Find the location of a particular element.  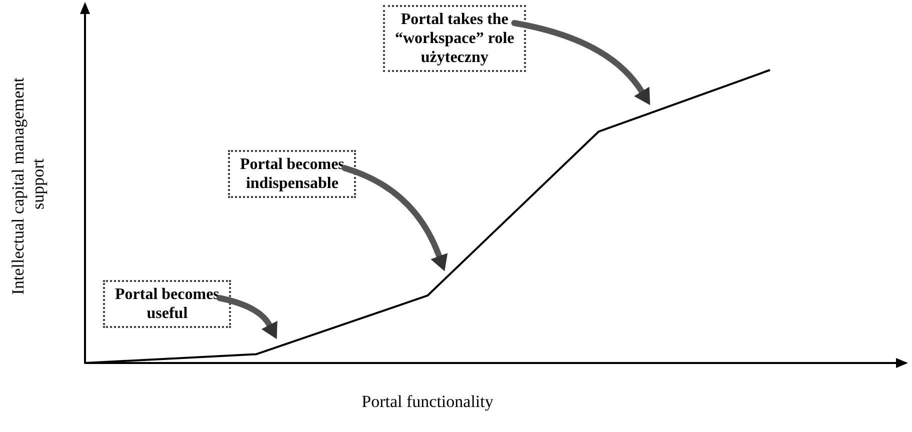

y-axis-title: Intellectual capital management support is located at coordinates (28, 184).